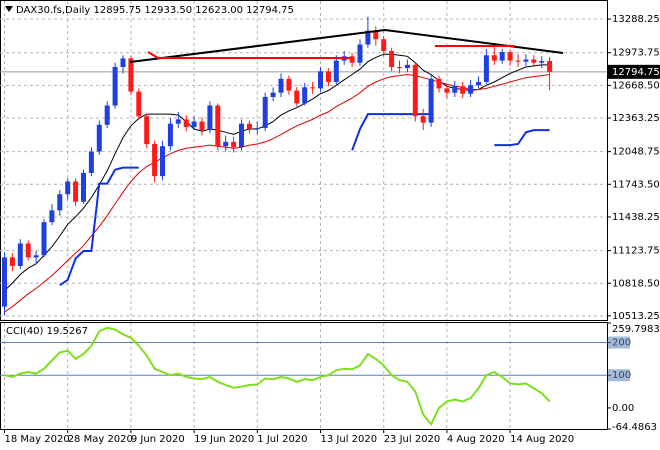 The height and width of the screenshot is (450, 660). Describe the element at coordinates (100, 439) in the screenshot. I see `x-tick-label: 28 May 2020` at that location.